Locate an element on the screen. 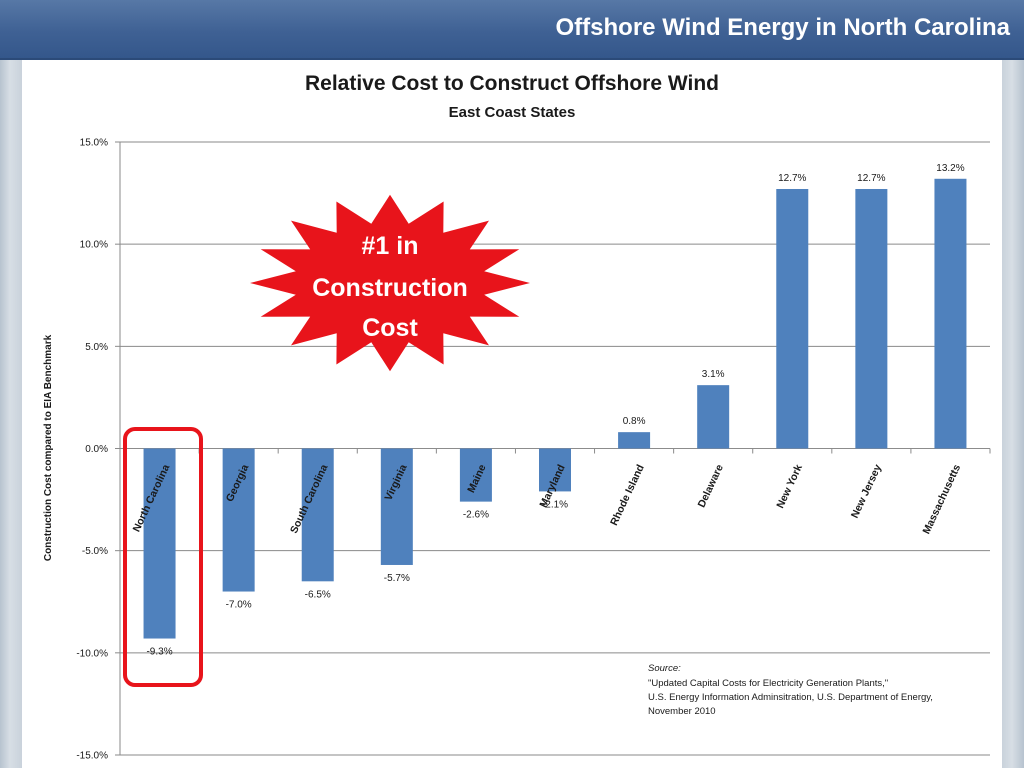 The image size is (1024, 768). value-label: -6.5% is located at coordinates (318, 594).